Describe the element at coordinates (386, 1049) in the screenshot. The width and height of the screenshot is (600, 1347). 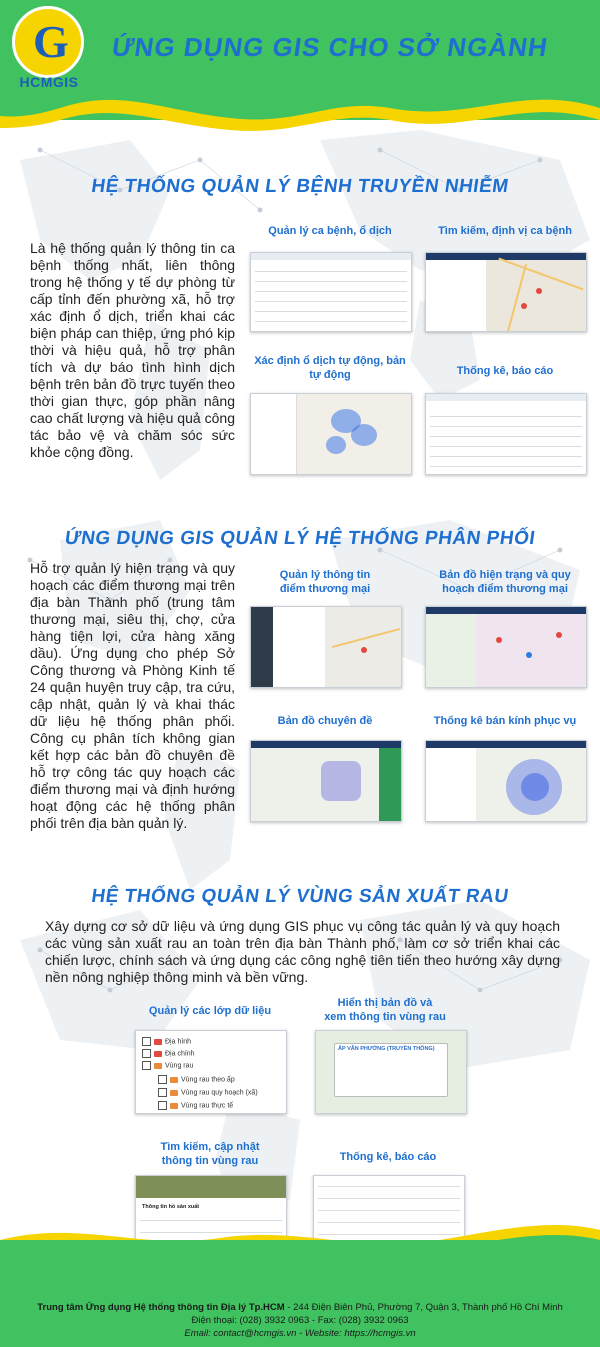
I see `popup-title: ẤP VĂN PHƯỚNG (TRUYỀN THỐNG)` at that location.